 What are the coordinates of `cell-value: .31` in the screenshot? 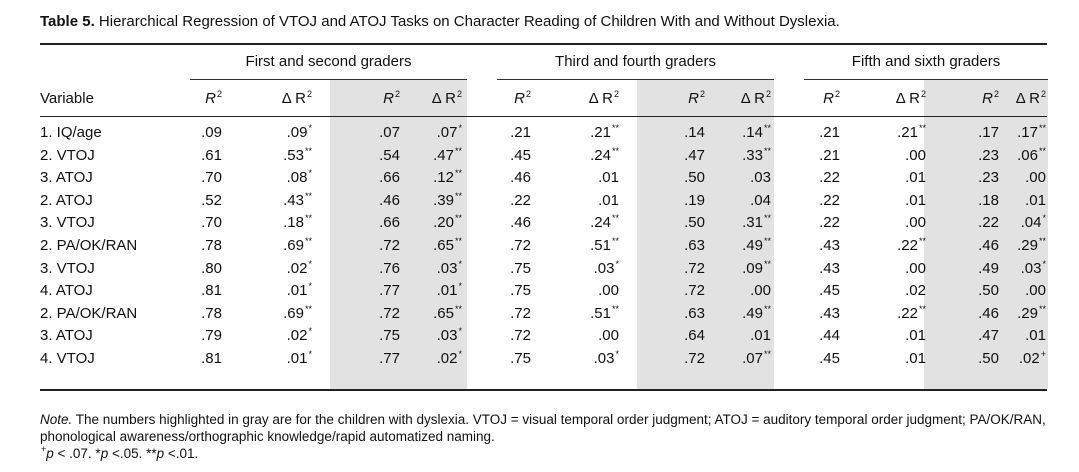 It's located at (752, 223).